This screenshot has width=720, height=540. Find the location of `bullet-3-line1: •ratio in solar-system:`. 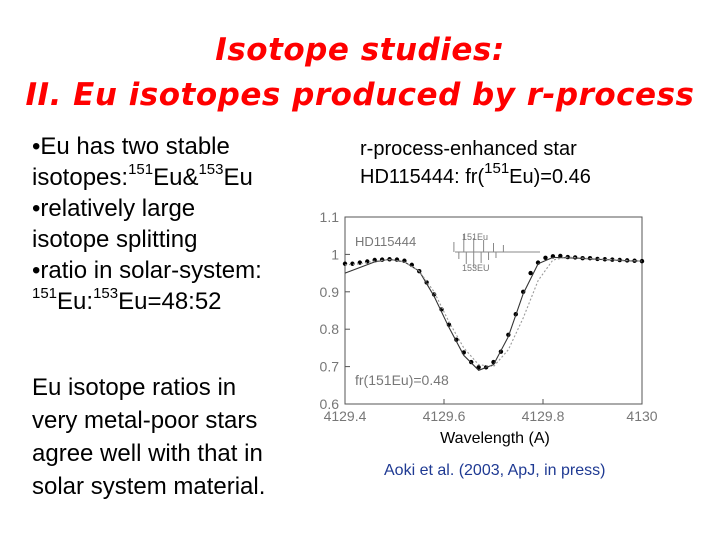

bullet-3-line1: •ratio in solar-system: is located at coordinates (147, 270).